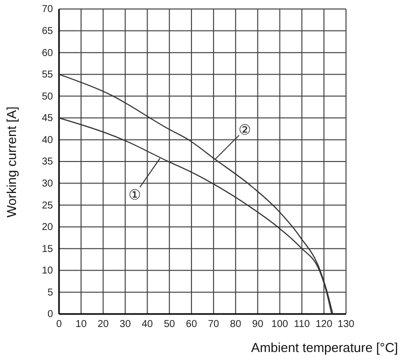 This screenshot has width=400, height=360. I want to click on x-tick-label: 20, so click(104, 324).